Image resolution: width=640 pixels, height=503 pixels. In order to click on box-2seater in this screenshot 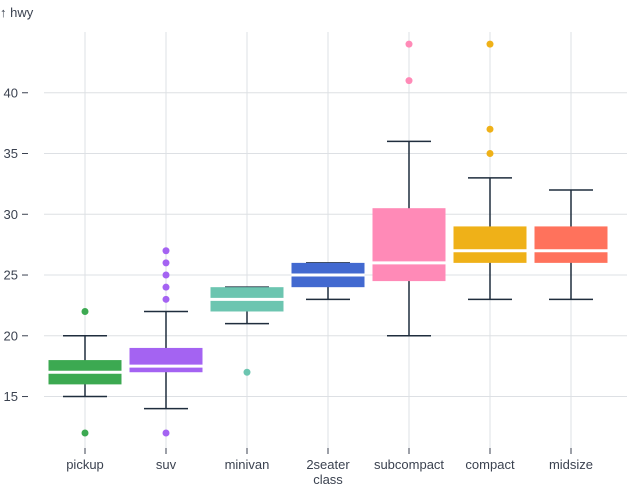, I will do `click(328, 281)`.